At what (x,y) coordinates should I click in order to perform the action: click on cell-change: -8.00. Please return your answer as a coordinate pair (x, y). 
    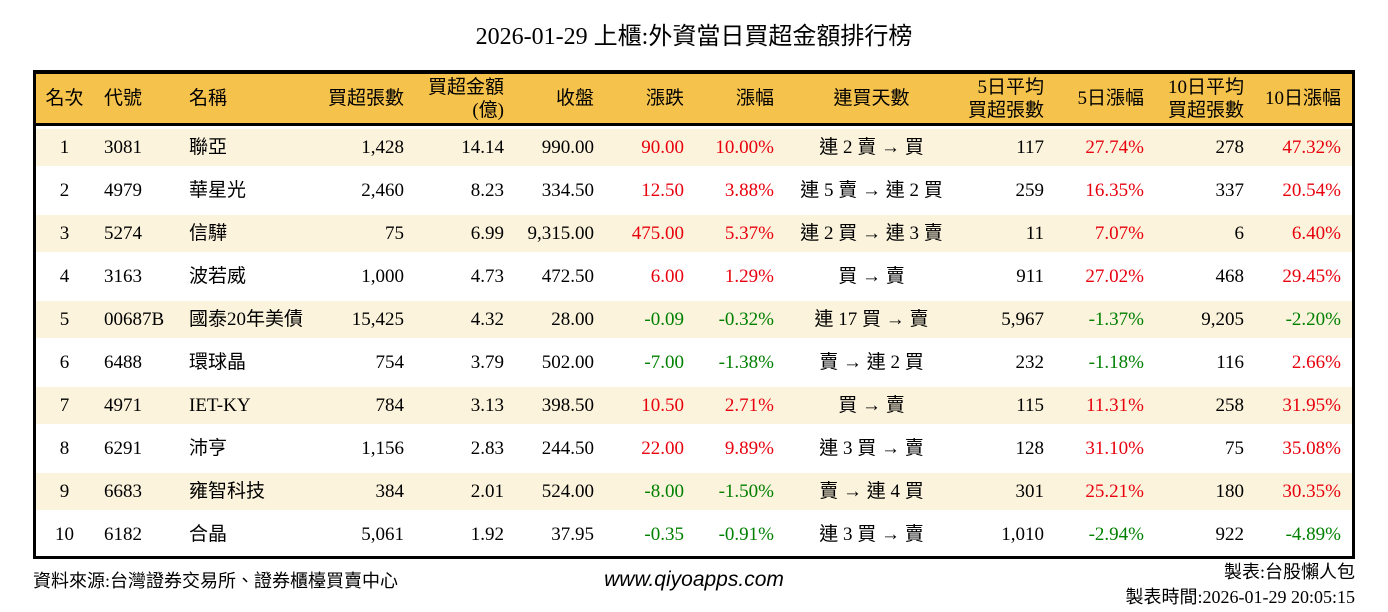
    Looking at the image, I should click on (650, 491).